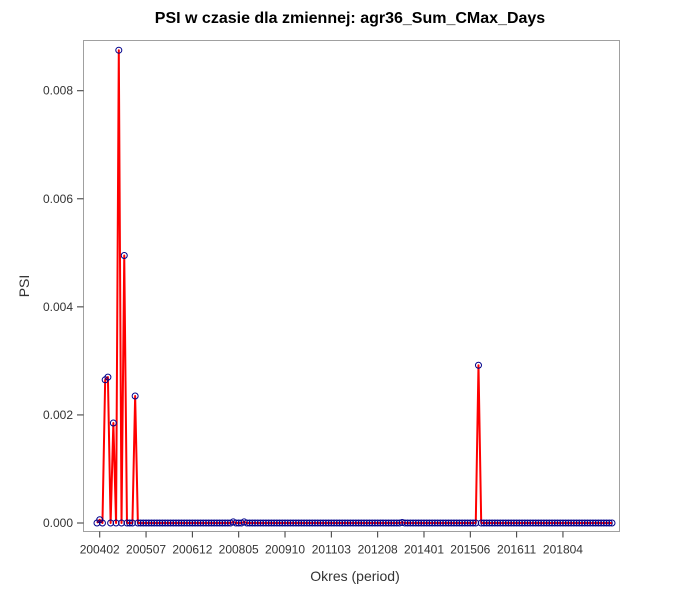 This screenshot has height=600, width=700. What do you see at coordinates (424, 550) in the screenshot?
I see `x-tick-label: 201401` at bounding box center [424, 550].